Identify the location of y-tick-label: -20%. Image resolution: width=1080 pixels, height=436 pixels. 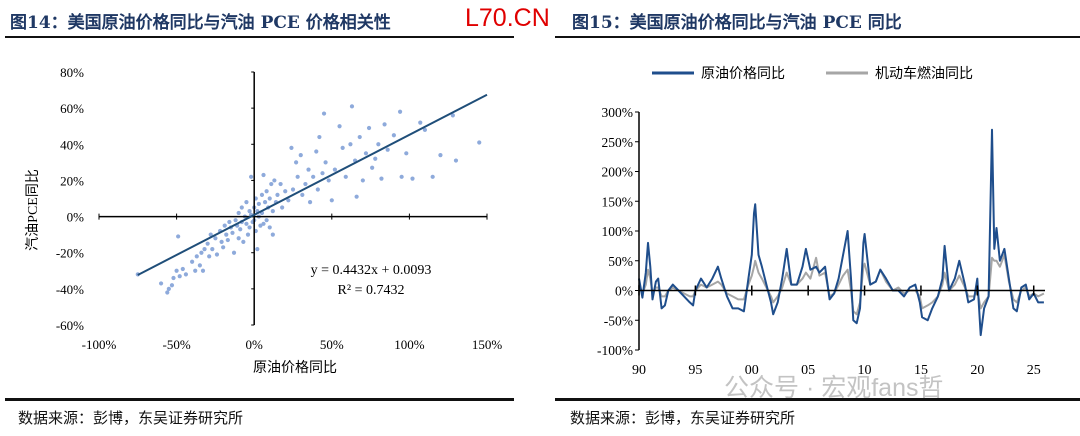
(70, 253).